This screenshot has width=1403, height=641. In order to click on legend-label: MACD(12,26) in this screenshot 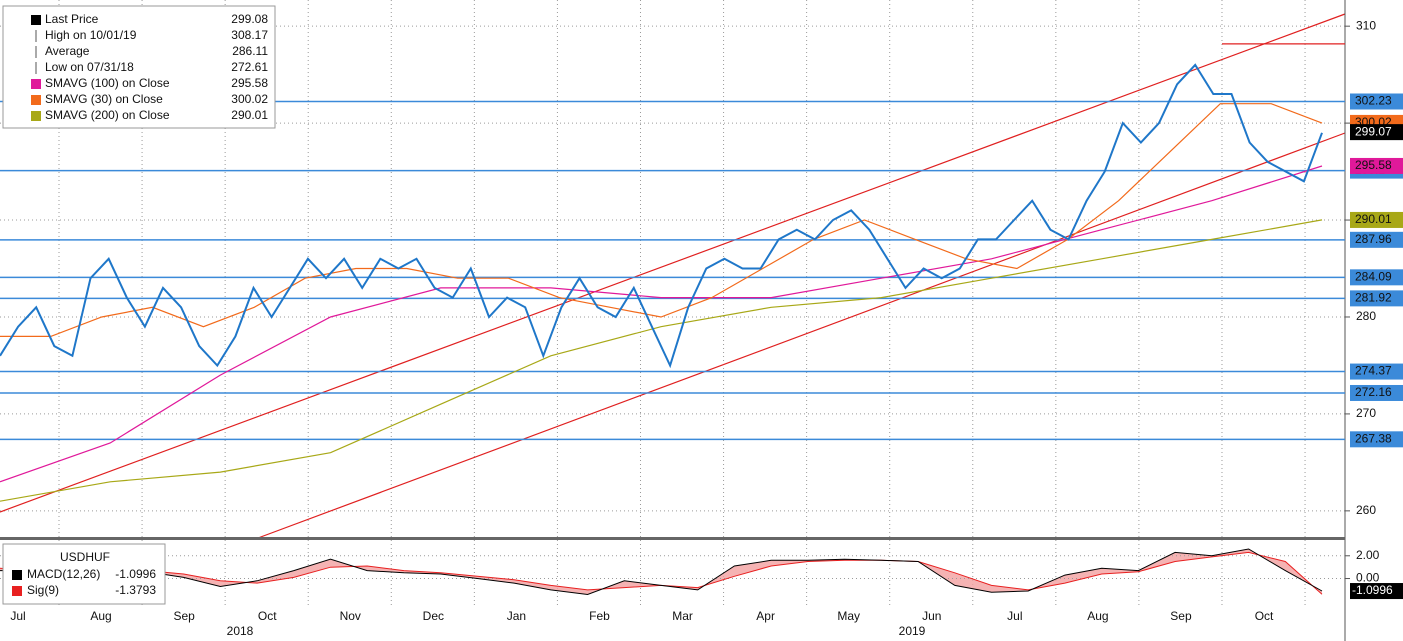, I will do `click(63, 574)`.